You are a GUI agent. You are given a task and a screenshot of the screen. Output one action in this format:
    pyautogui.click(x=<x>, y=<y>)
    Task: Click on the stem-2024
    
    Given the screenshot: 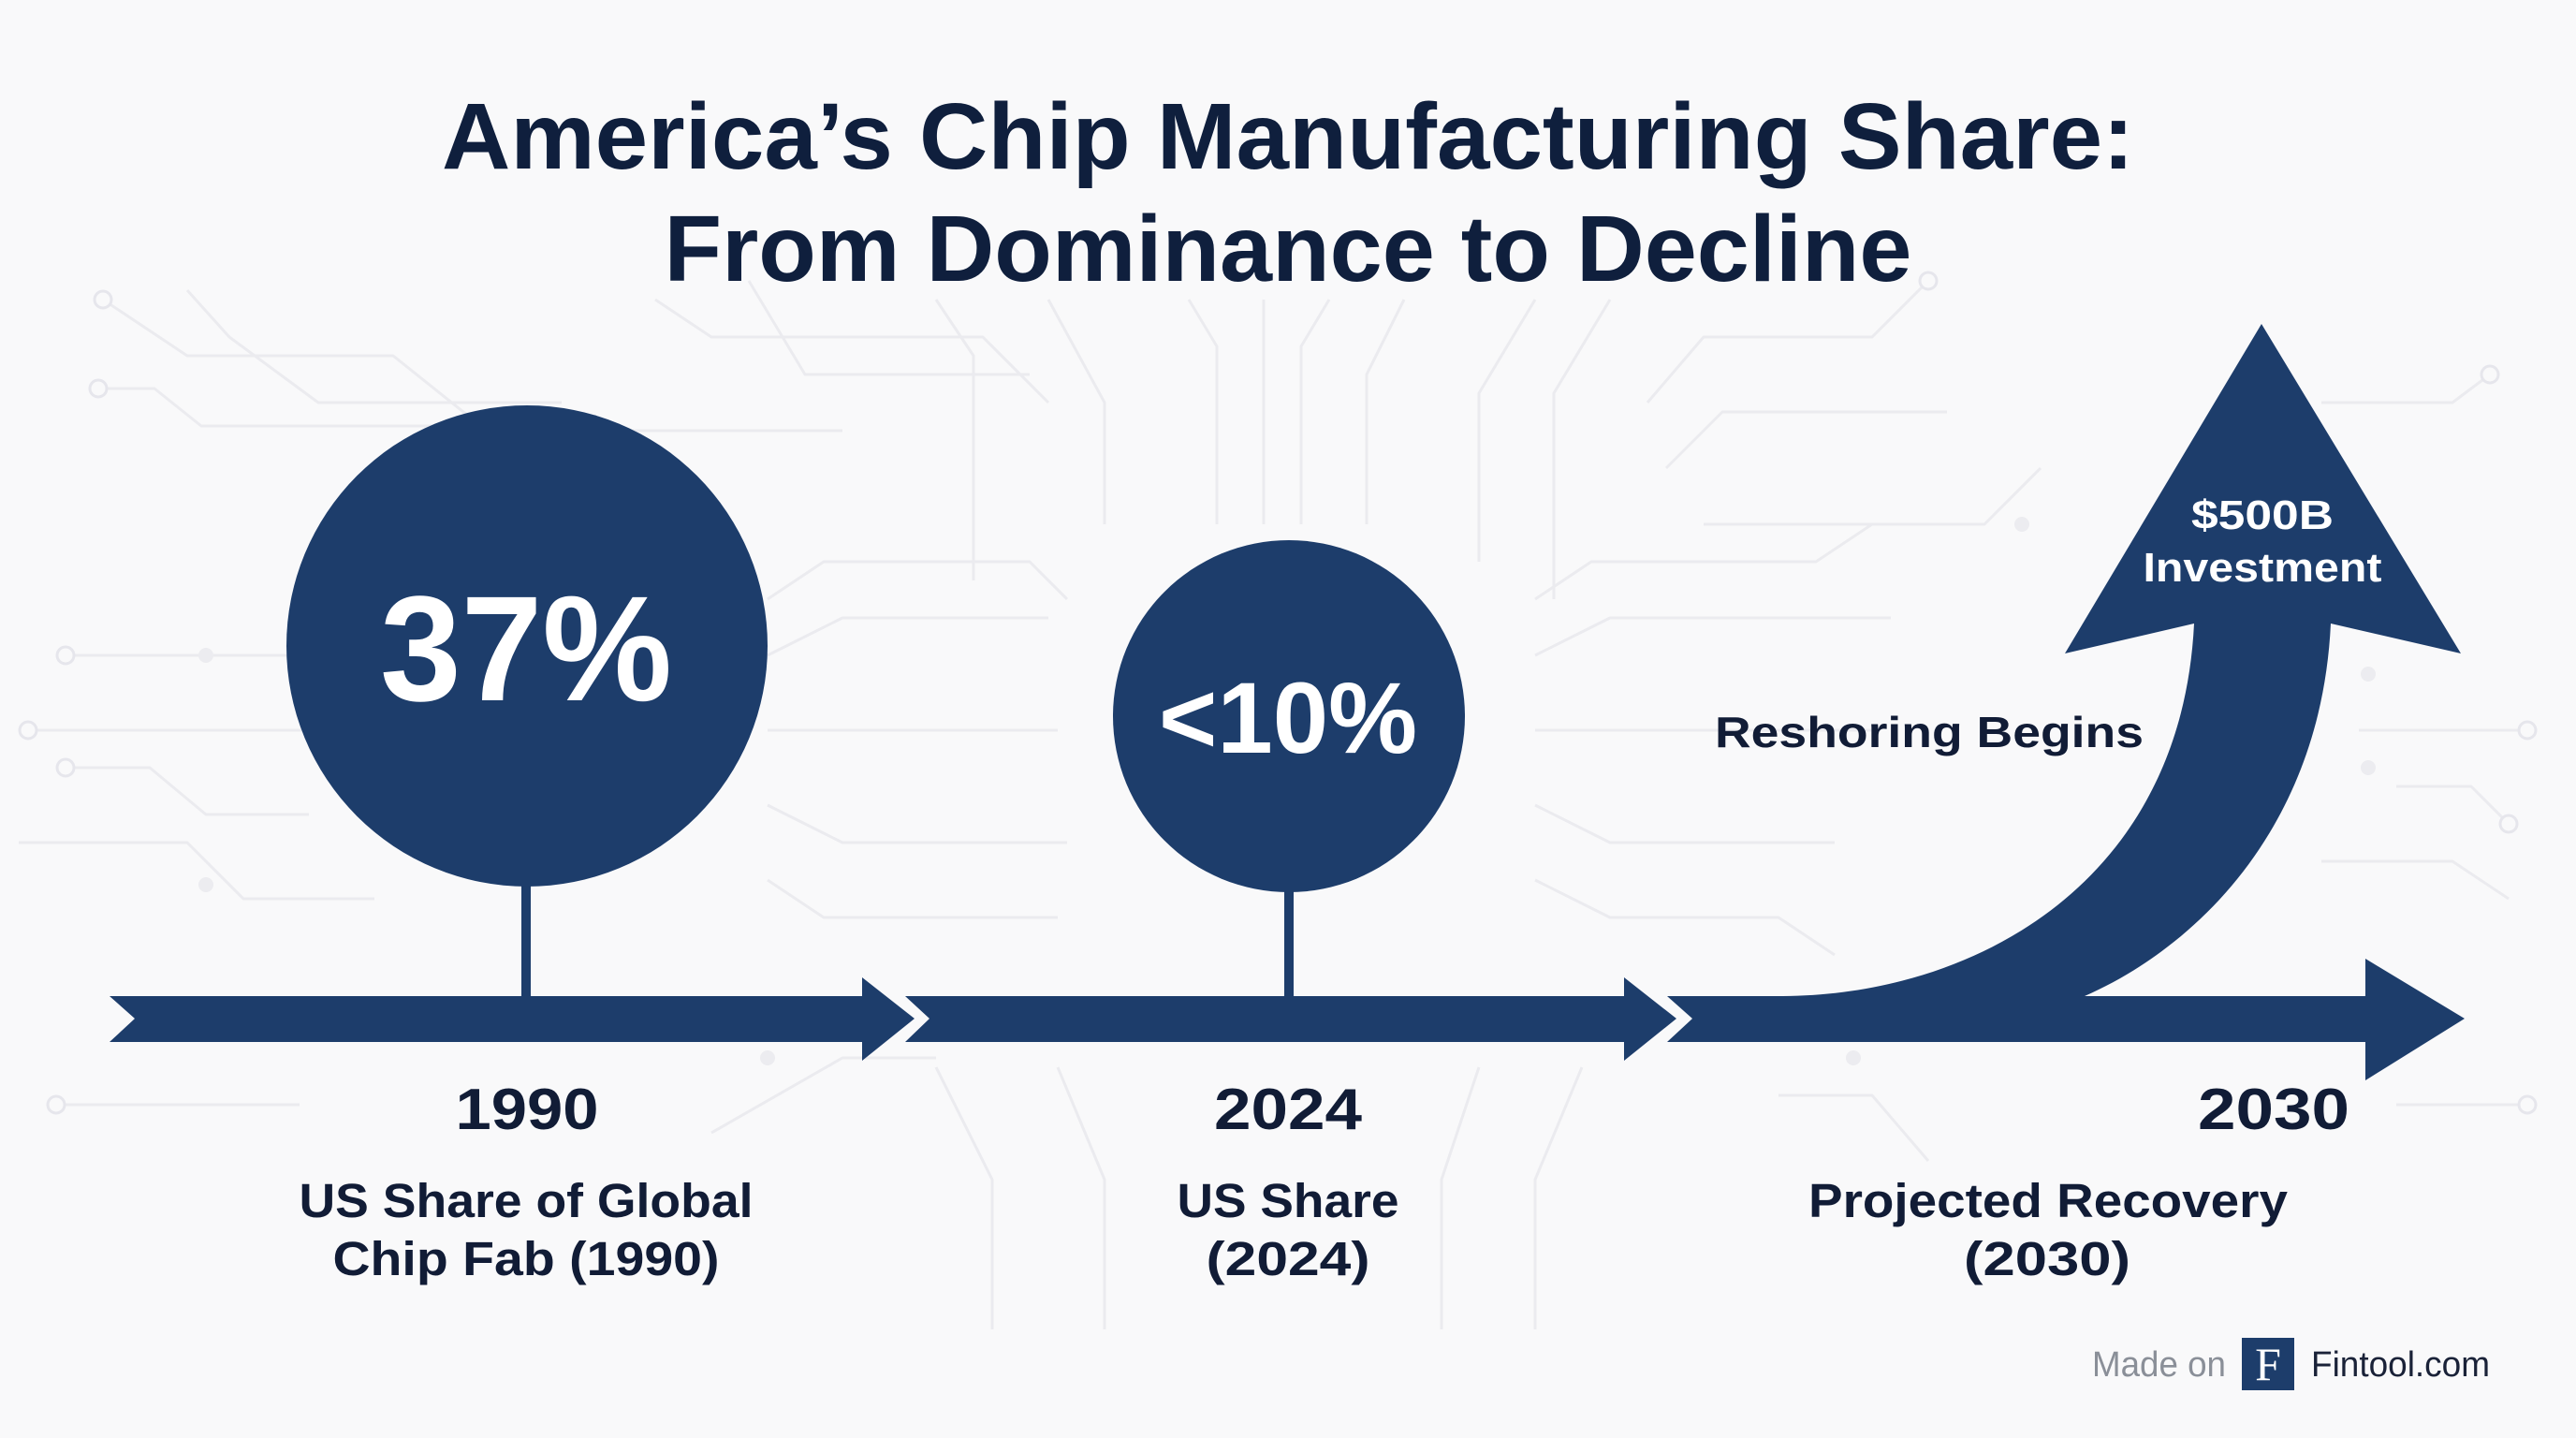 What is the action you would take?
    pyautogui.click(x=1289, y=939)
    